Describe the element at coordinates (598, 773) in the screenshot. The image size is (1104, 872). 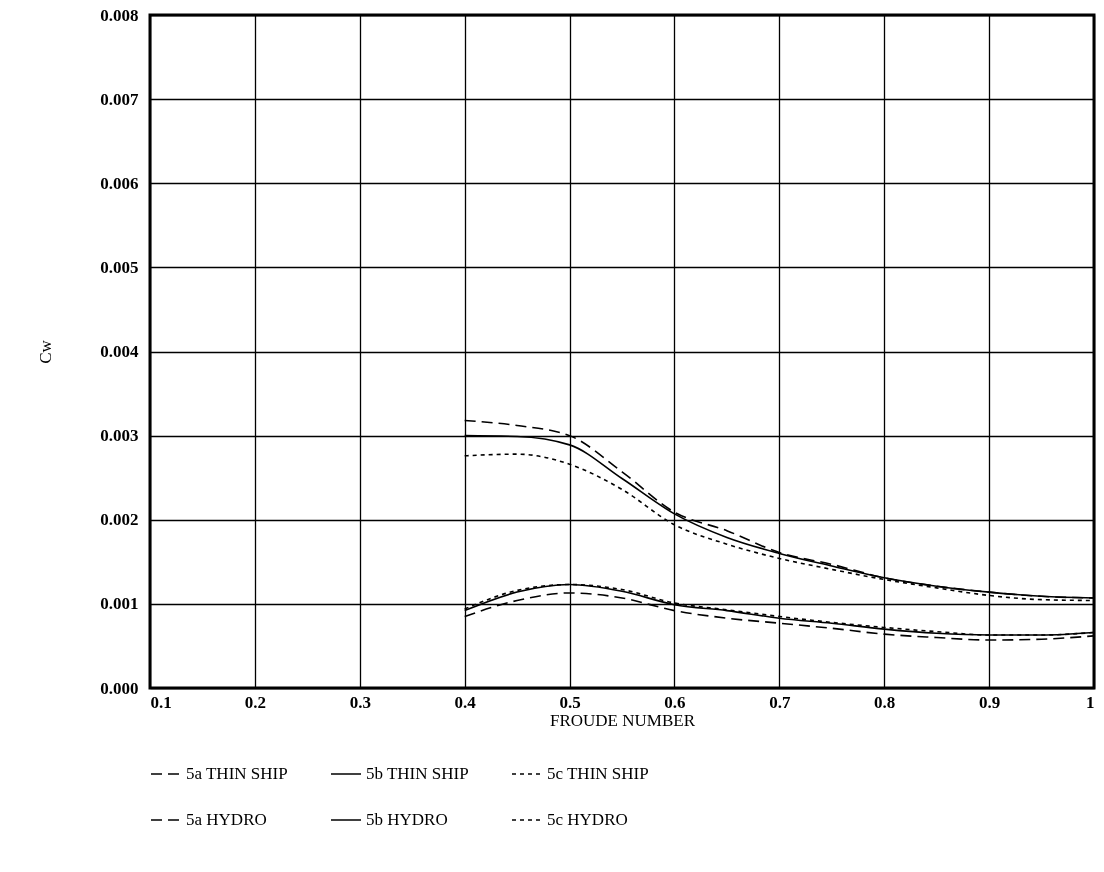
I see `legend-label: 5c THIN SHIP` at that location.